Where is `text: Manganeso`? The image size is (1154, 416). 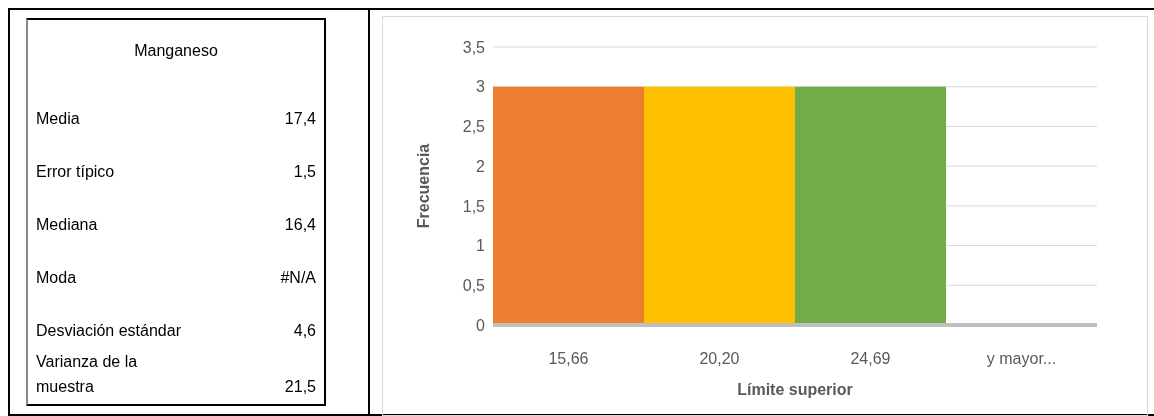
text: Manganeso is located at coordinates (176, 51).